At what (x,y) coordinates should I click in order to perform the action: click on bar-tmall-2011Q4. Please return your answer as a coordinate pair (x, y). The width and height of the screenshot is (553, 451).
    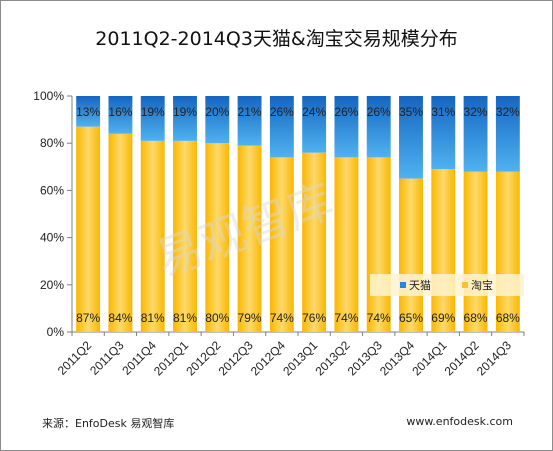
    Looking at the image, I should click on (152, 118).